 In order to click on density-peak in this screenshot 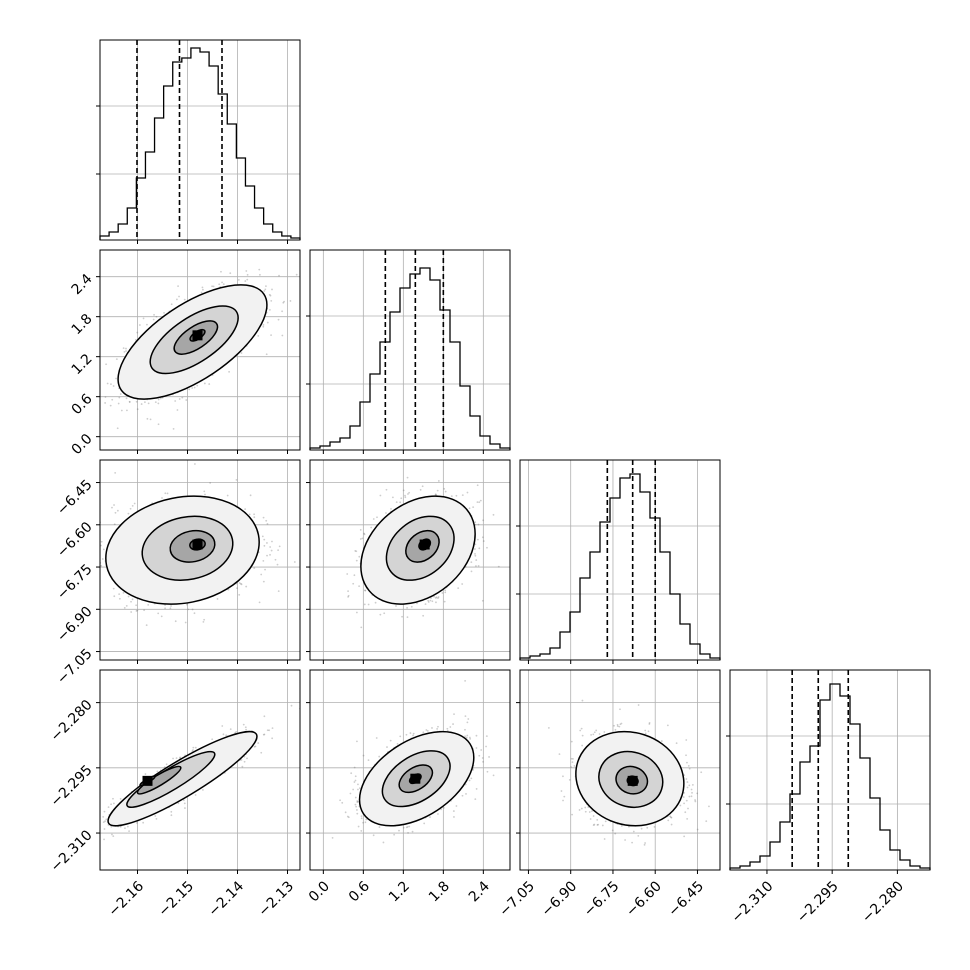, I will do `click(197, 544)`.